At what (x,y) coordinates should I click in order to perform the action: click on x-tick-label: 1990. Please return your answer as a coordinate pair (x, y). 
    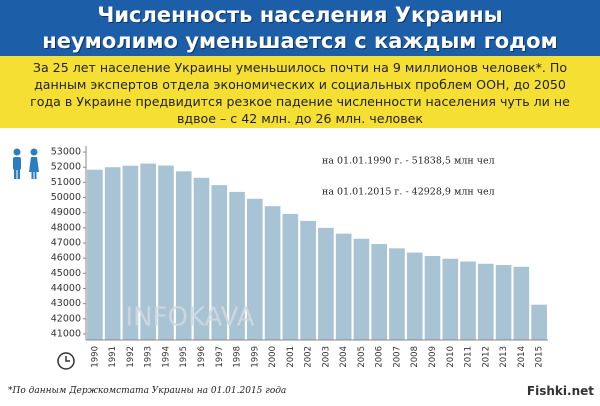
    Looking at the image, I should click on (95, 357).